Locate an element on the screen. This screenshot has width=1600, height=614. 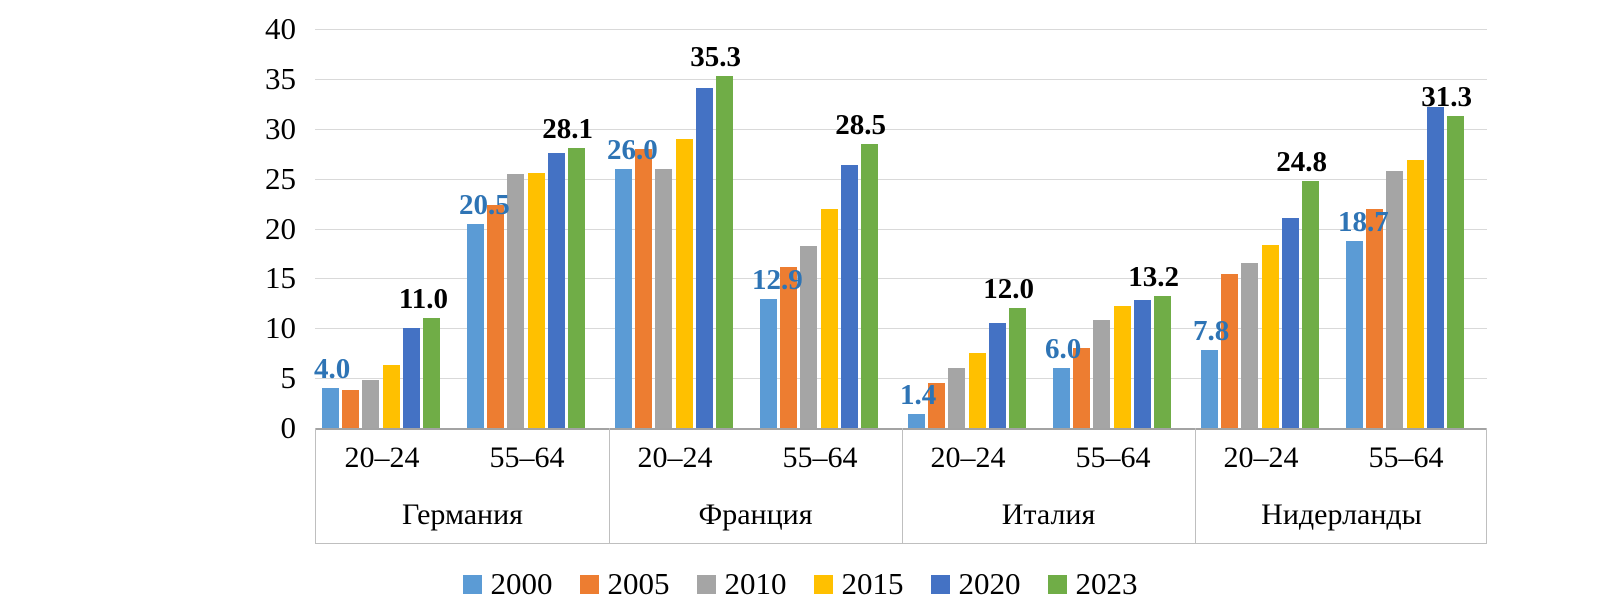
bar-Германия-55–64-2015 is located at coordinates (536, 300).